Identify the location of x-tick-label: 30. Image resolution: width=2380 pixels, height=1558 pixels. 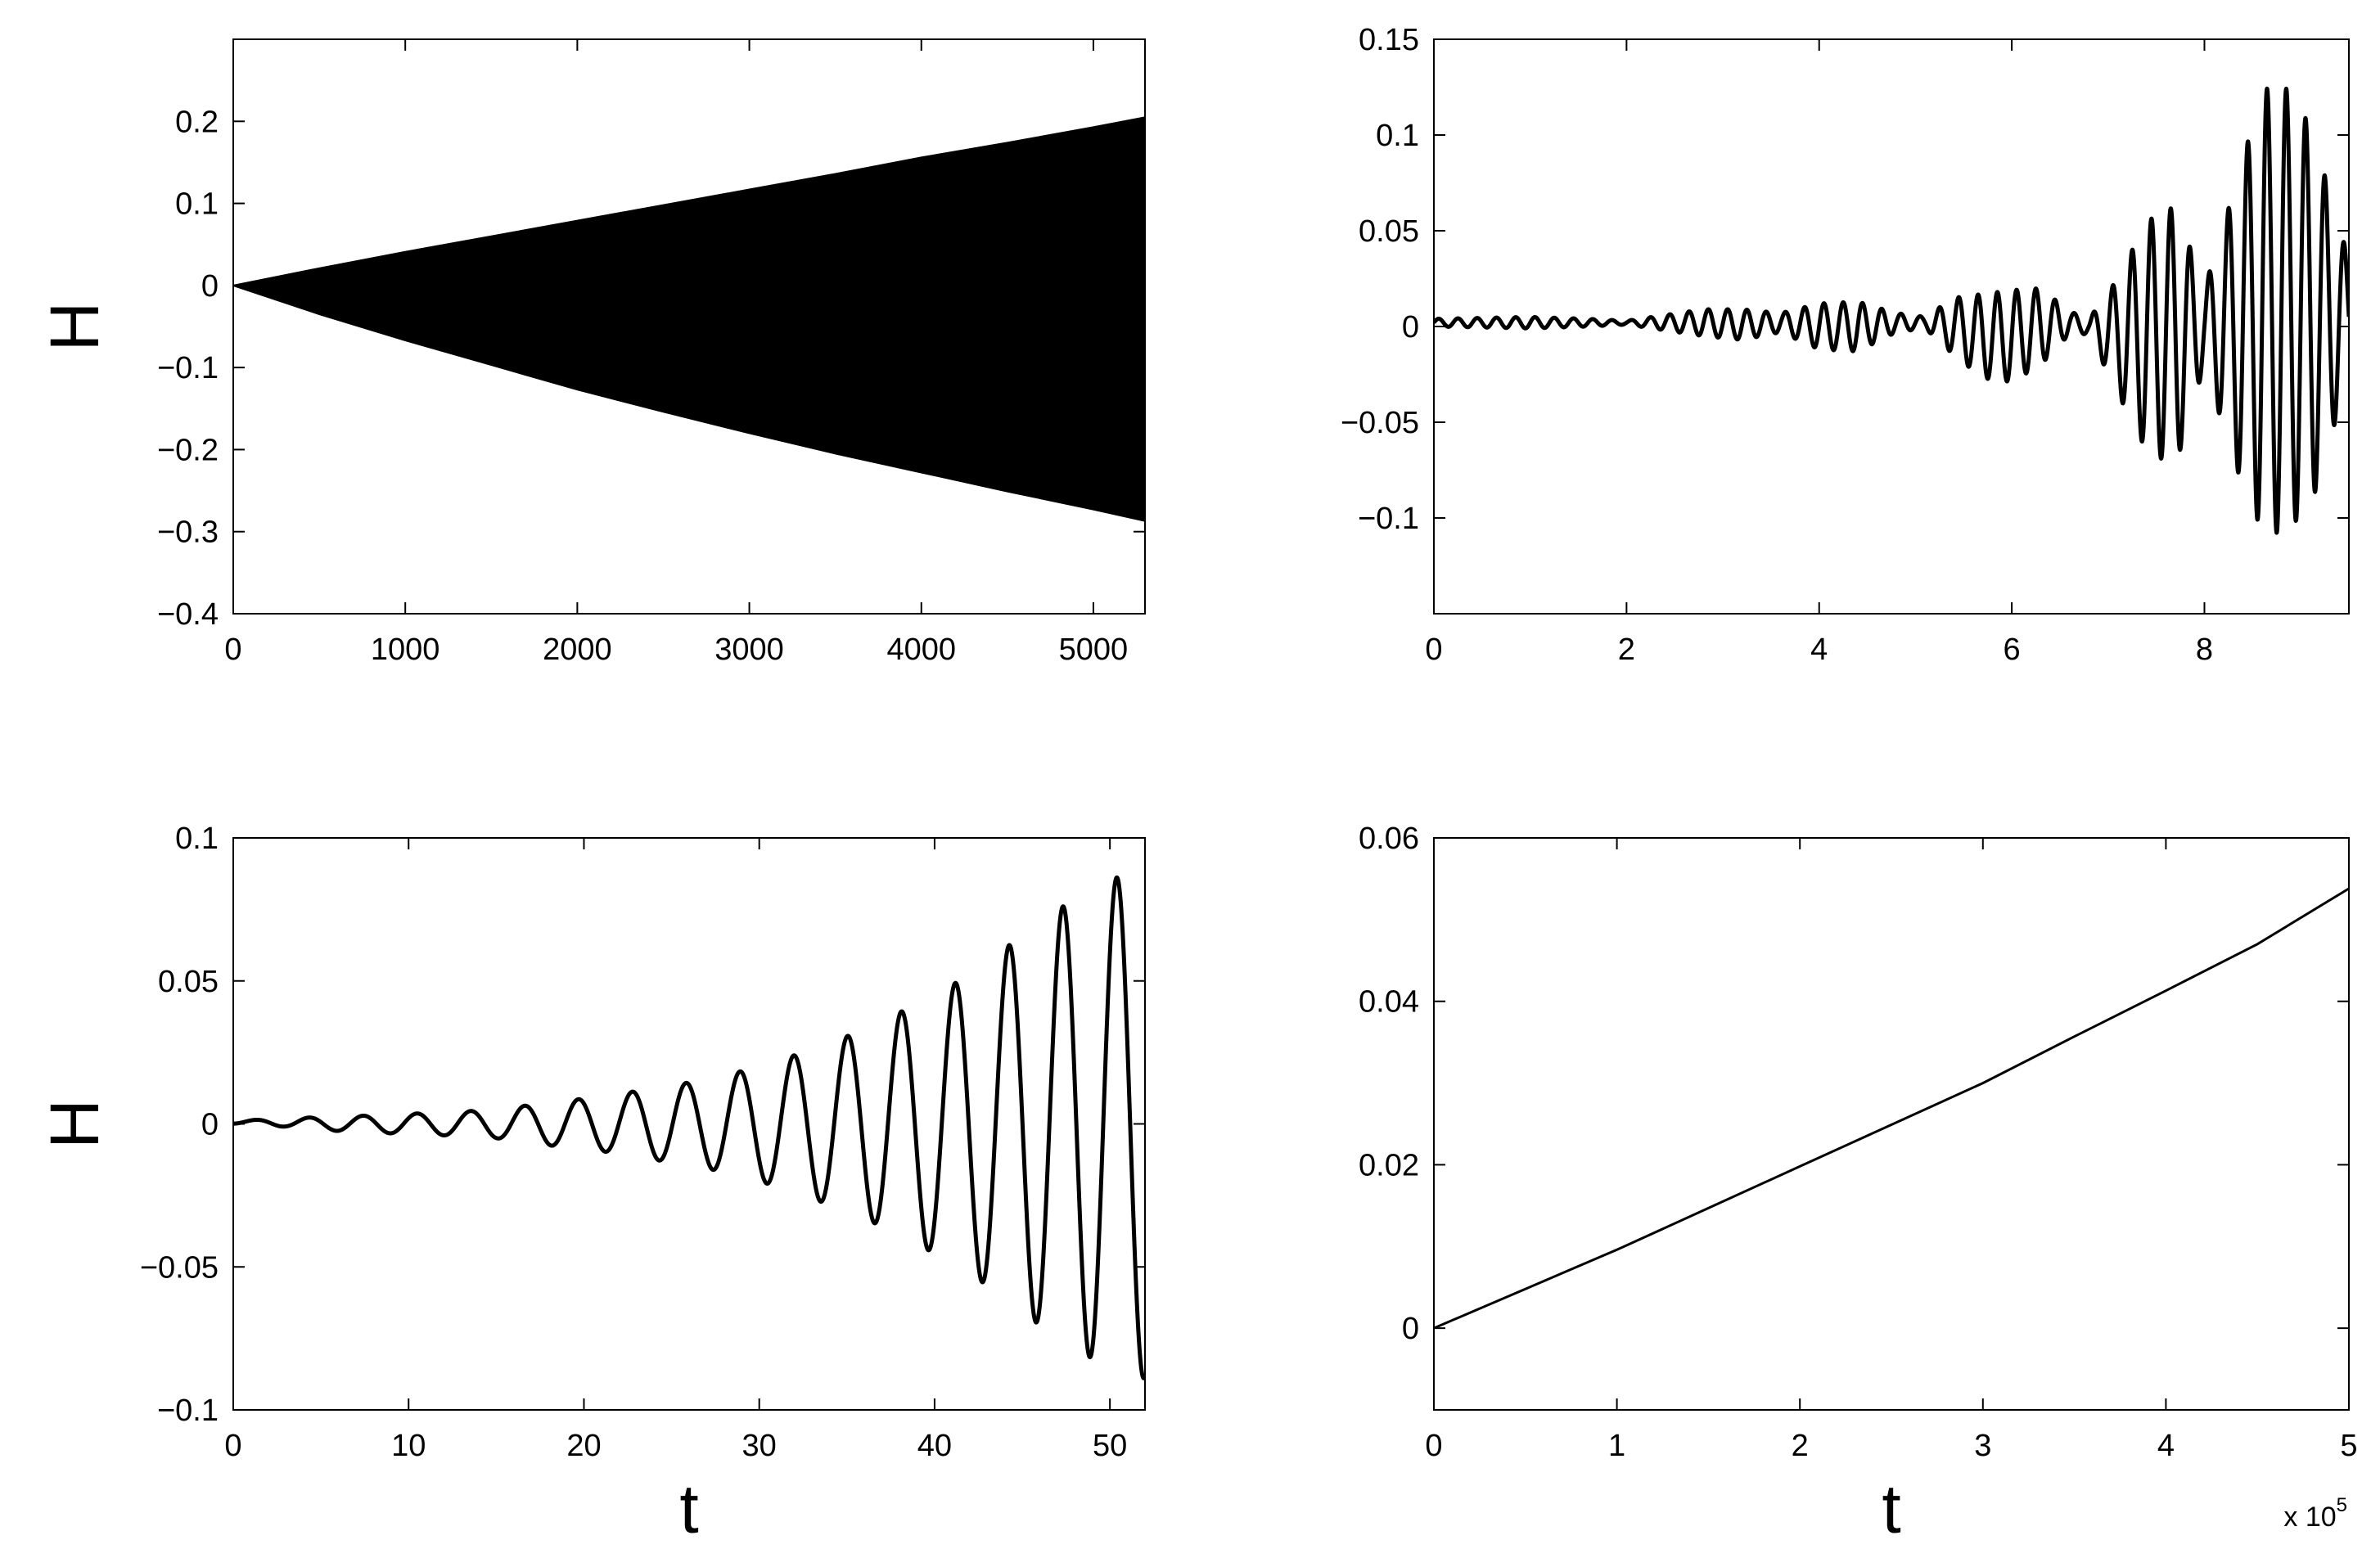
(760, 1446).